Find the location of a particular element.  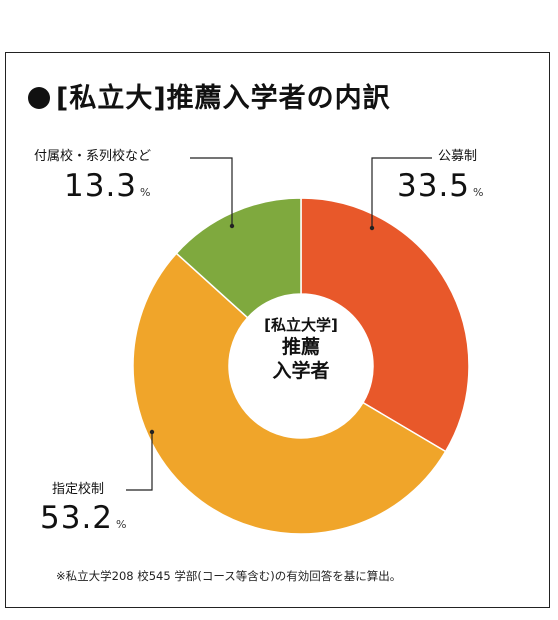

slice-value-kobo: 33.5% is located at coordinates (440, 186).